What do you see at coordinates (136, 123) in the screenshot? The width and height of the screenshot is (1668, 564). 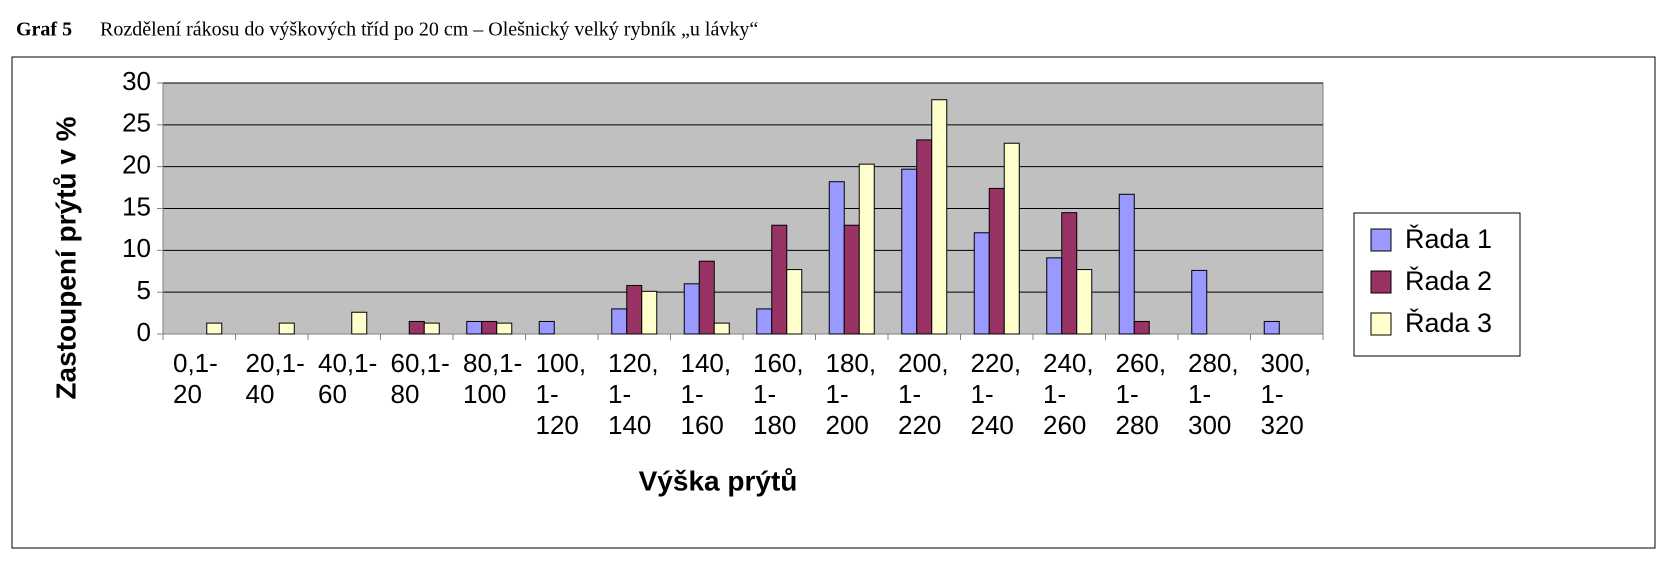 I see `y-tick-label: 25` at bounding box center [136, 123].